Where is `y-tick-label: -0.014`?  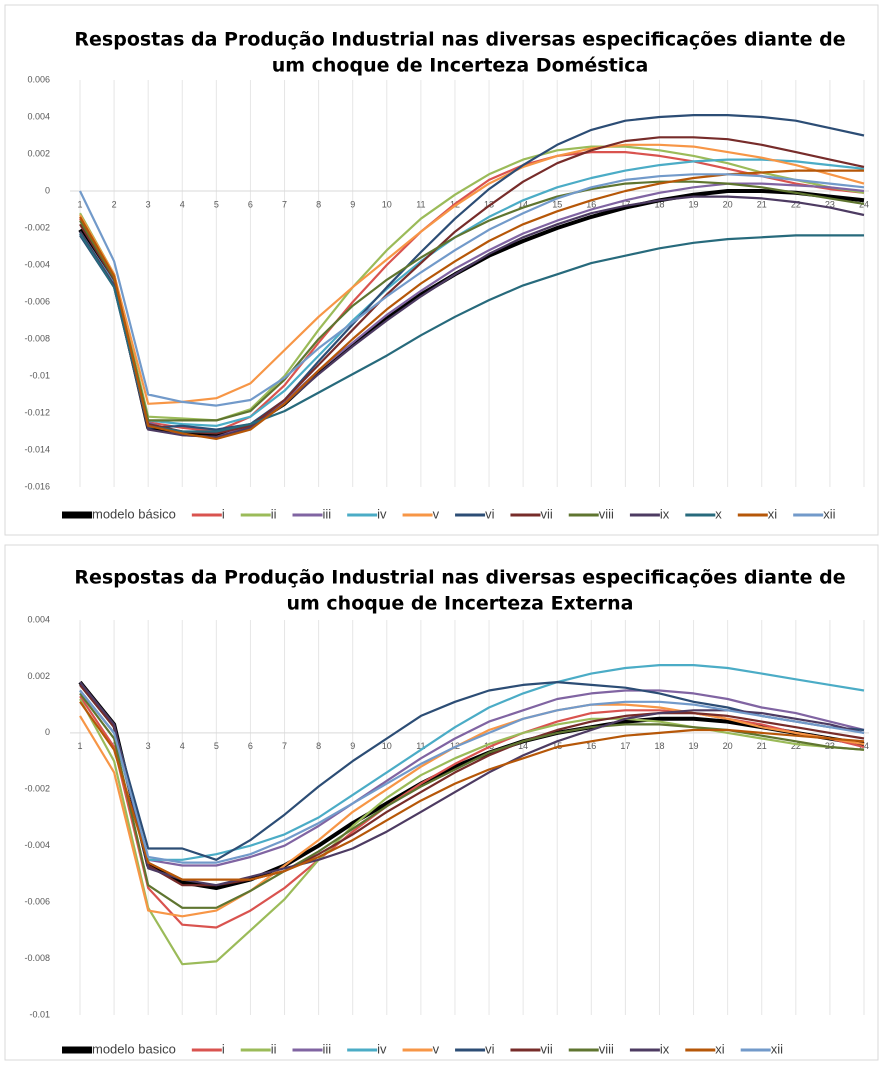 y-tick-label: -0.014 is located at coordinates (37, 449).